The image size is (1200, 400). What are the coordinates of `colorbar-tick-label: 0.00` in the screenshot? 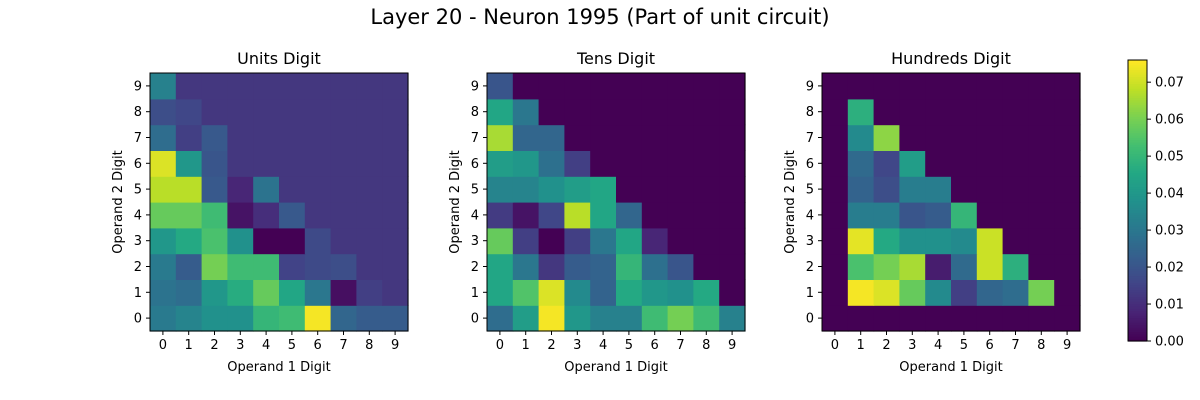 It's located at (1169, 342).